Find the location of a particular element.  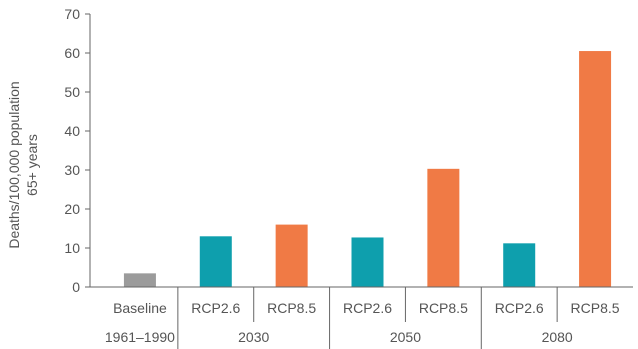

y-tick-label: 20 is located at coordinates (72, 209).